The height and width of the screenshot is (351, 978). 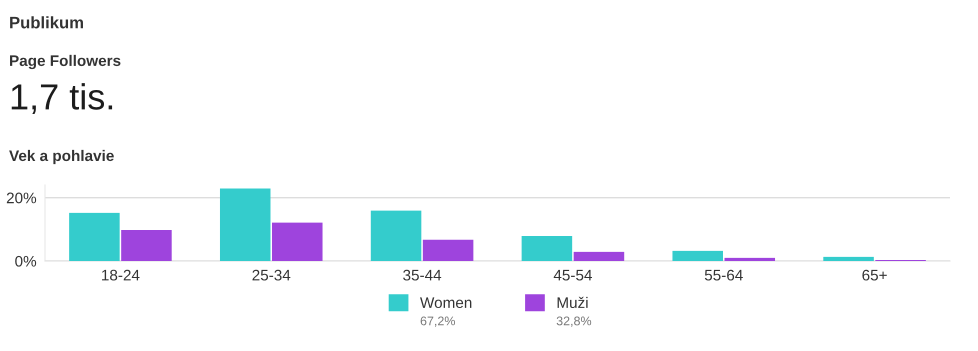 What do you see at coordinates (25, 261) in the screenshot?
I see `y-tick-label: 0%` at bounding box center [25, 261].